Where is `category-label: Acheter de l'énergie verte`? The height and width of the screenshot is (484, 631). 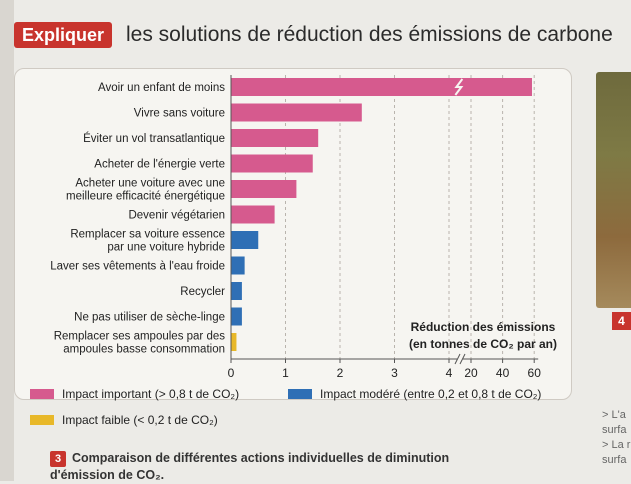
category-label: Acheter de l'énergie verte is located at coordinates (159, 165).